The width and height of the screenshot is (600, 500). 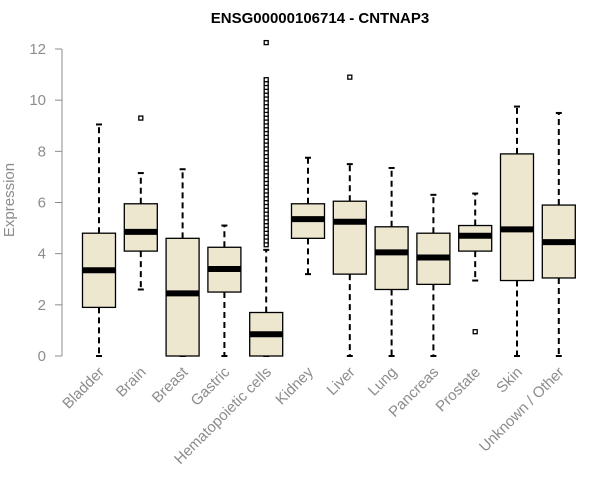 I want to click on x-tick-label: Skin, so click(x=509, y=380).